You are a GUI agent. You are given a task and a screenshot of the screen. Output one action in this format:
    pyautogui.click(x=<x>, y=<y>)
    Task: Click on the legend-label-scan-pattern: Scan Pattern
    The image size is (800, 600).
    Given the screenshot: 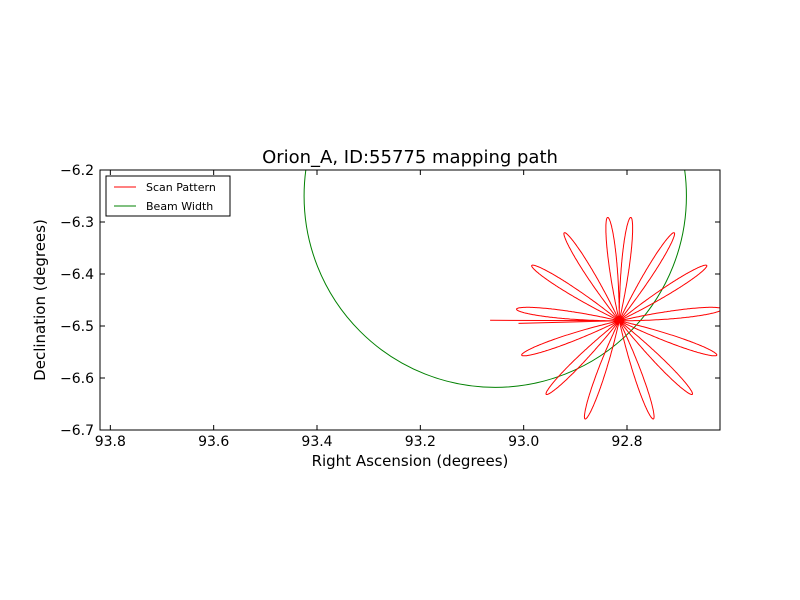 What is the action you would take?
    pyautogui.click(x=181, y=187)
    